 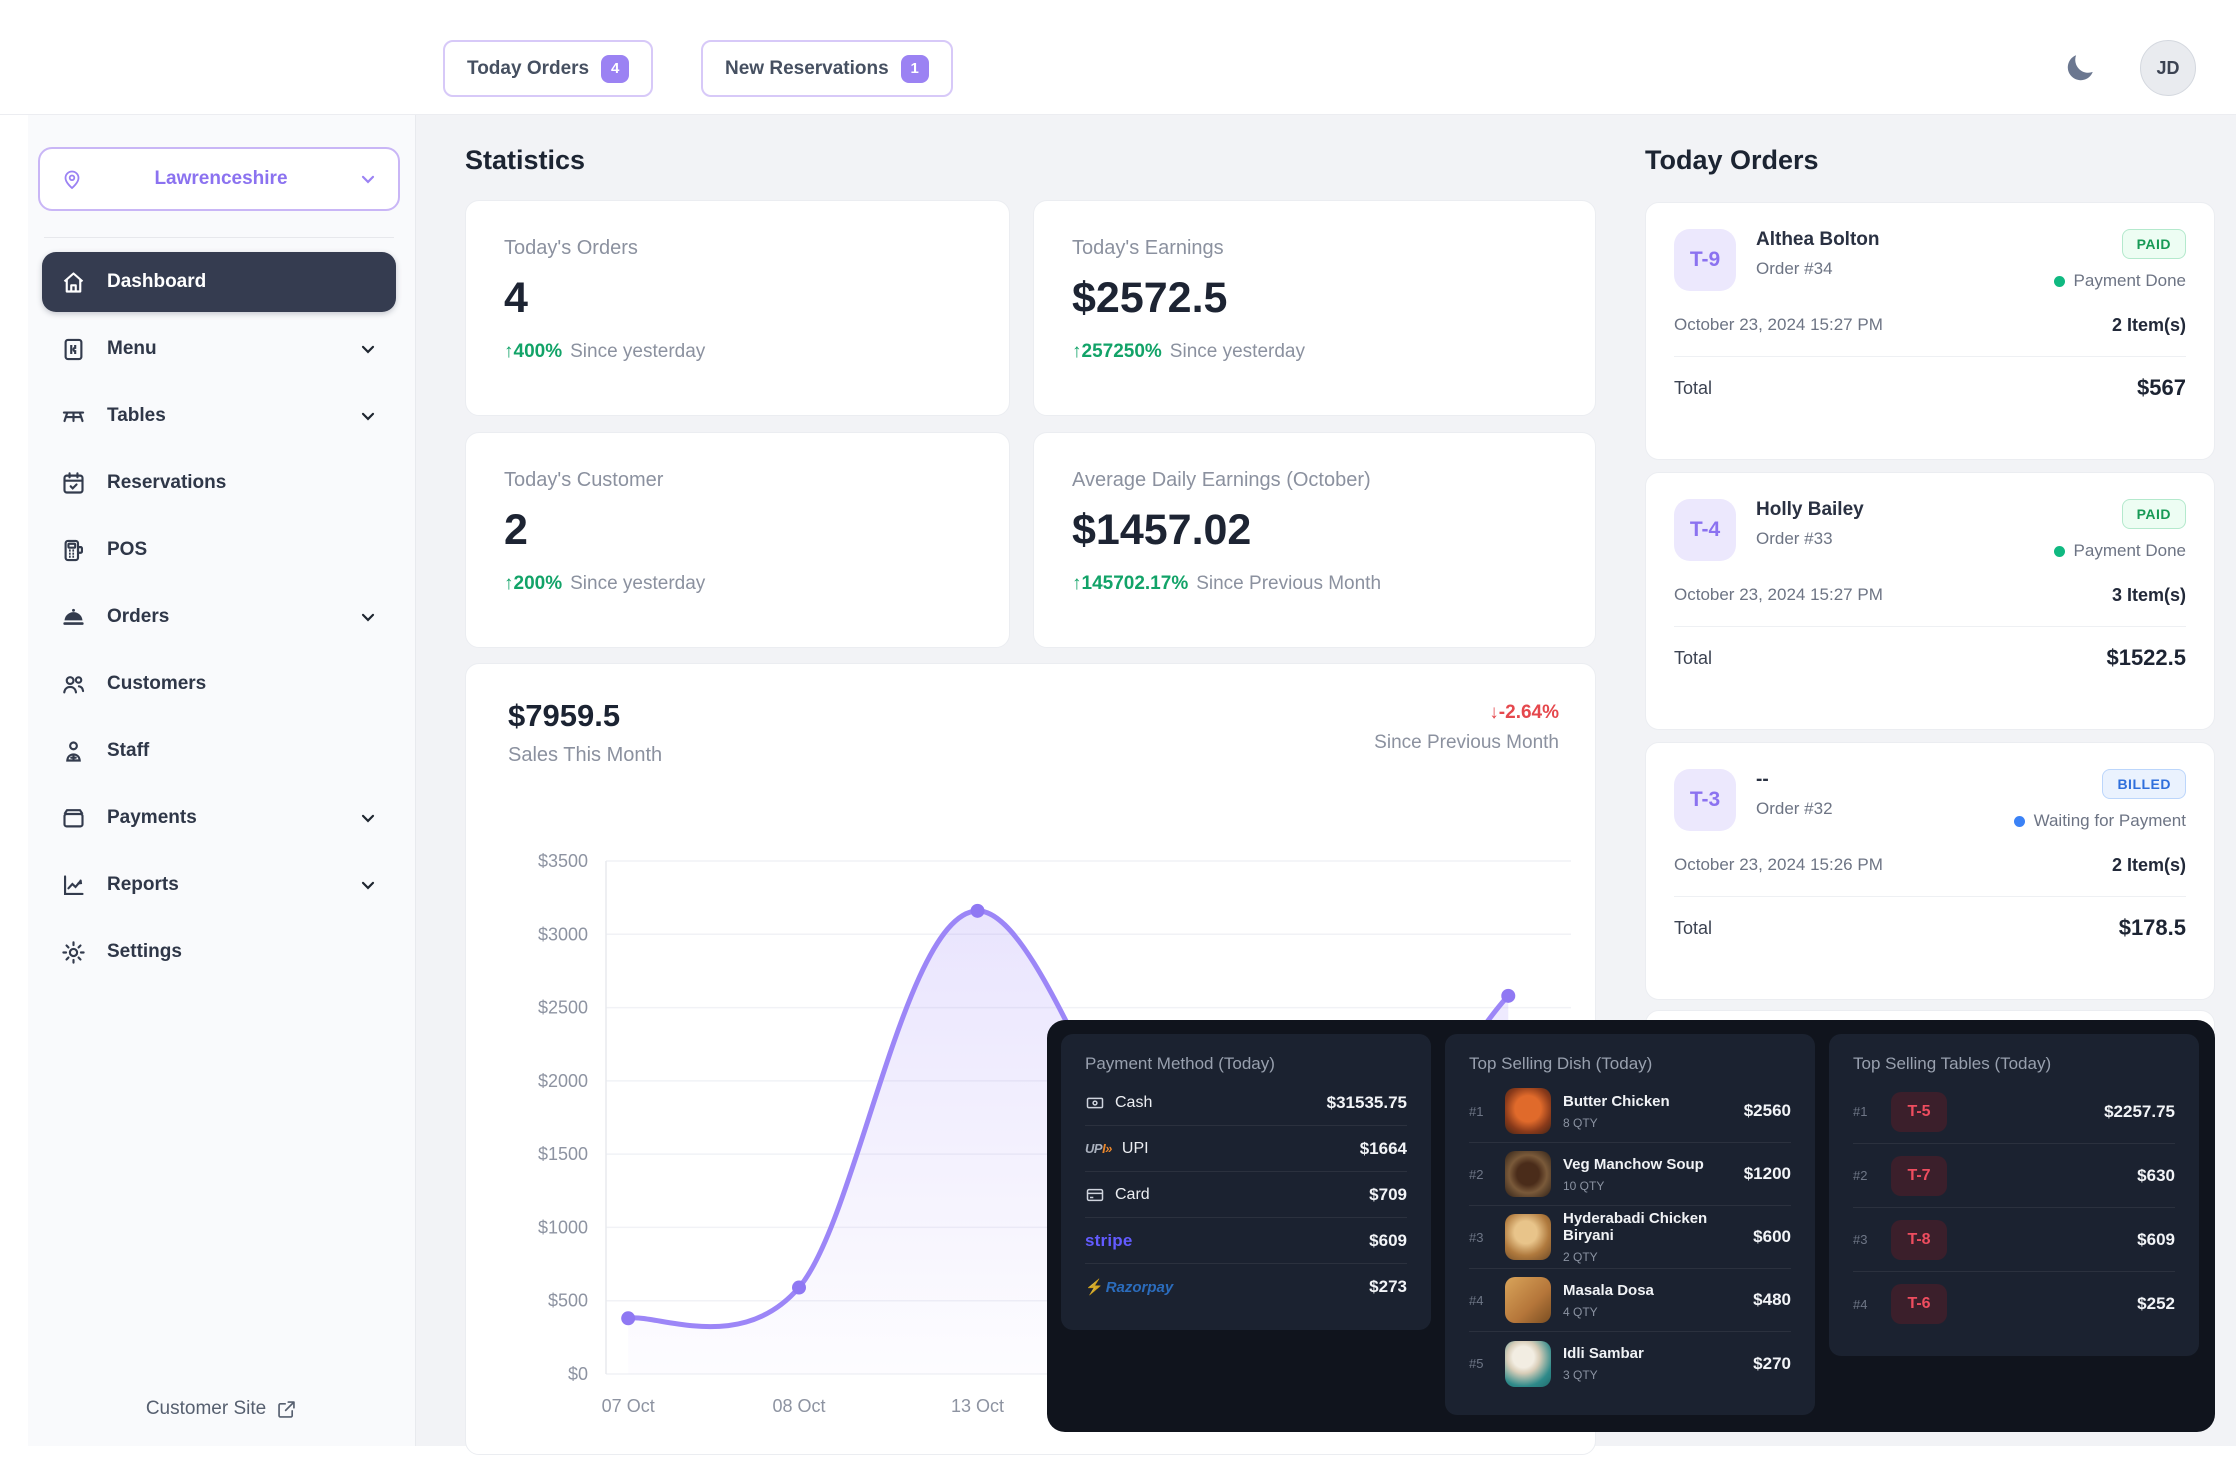 I want to click on dish-photo, so click(x=1528, y=1237).